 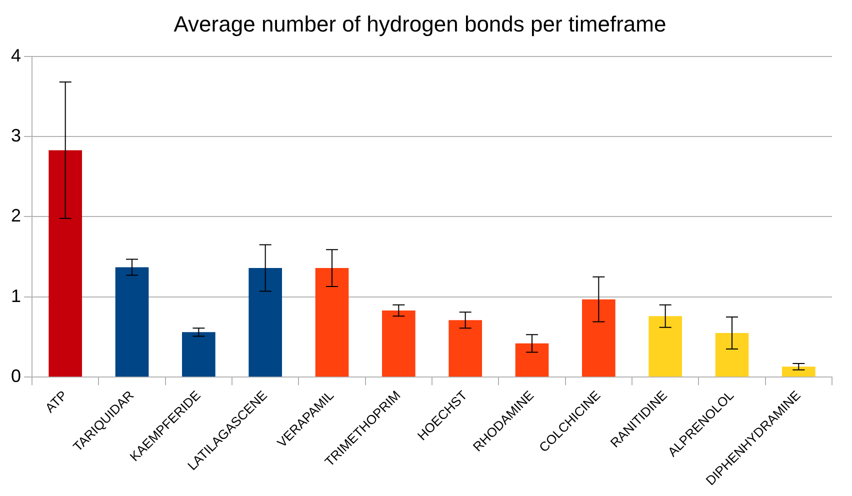 I want to click on y-tick-label: 2, so click(x=16, y=216).